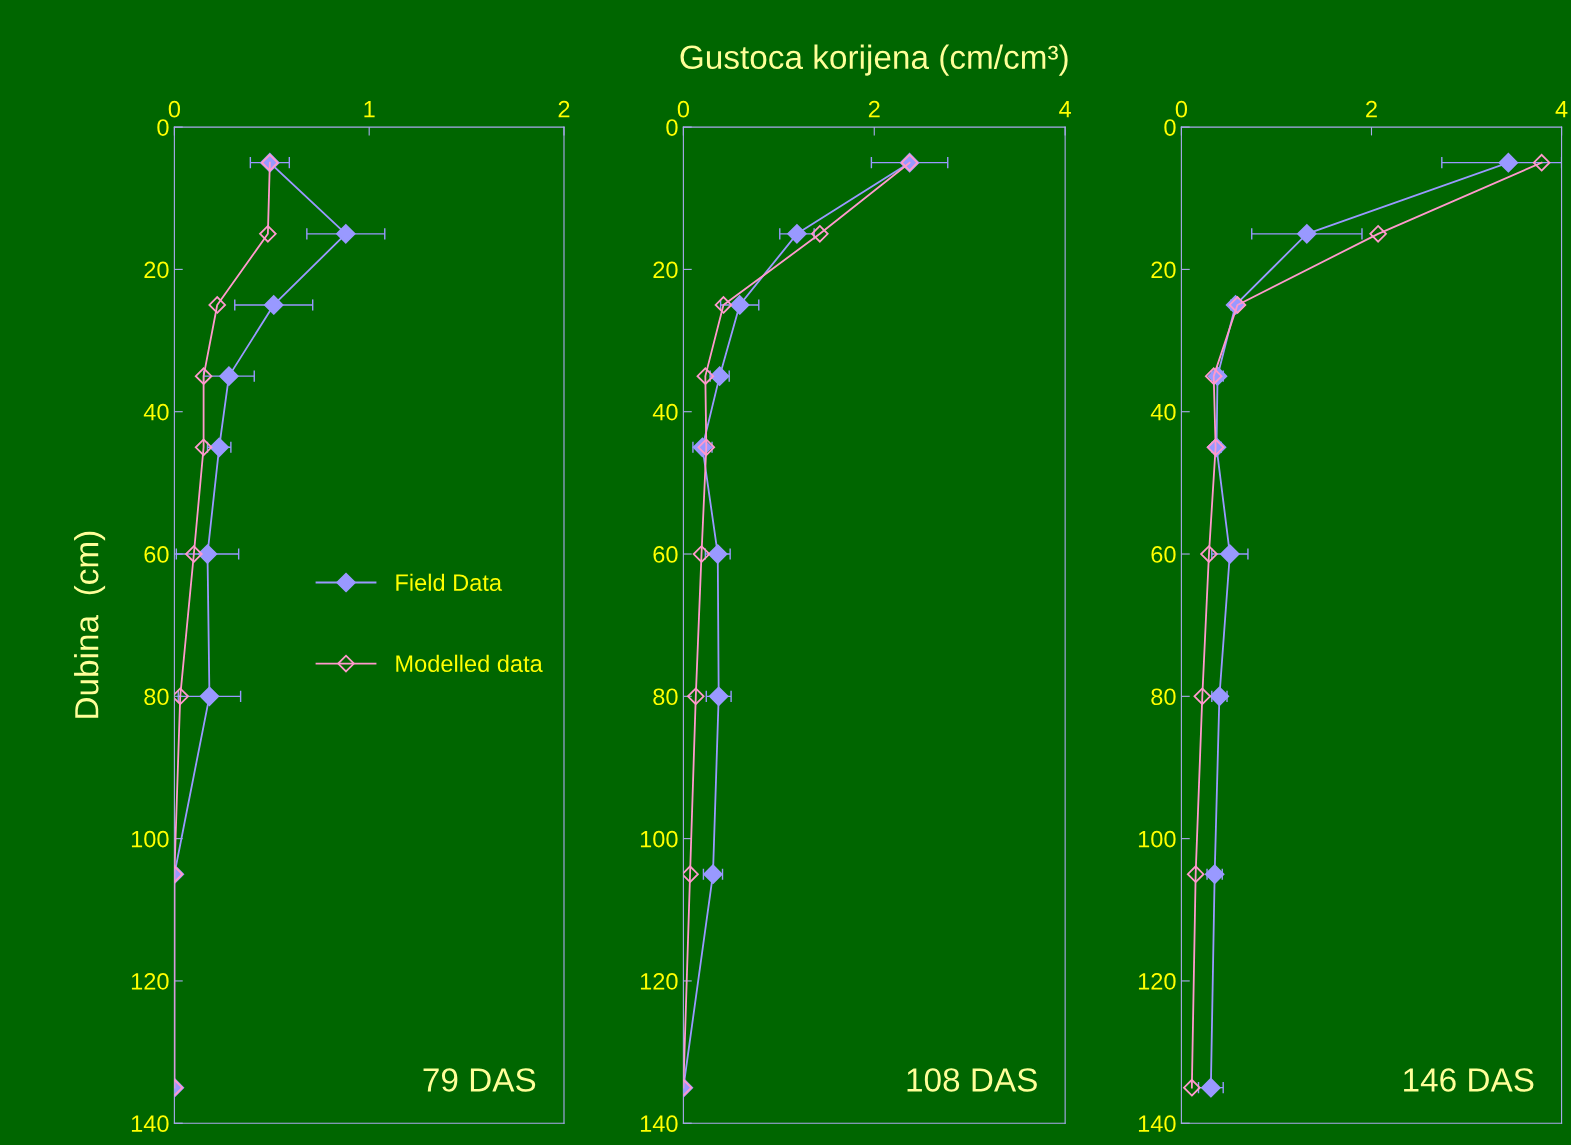  Describe the element at coordinates (369, 109) in the screenshot. I see `x-tick-label: 1` at that location.